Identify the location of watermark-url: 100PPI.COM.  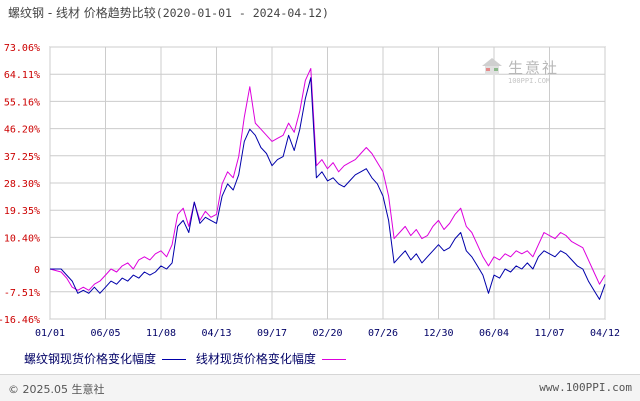
(529, 81).